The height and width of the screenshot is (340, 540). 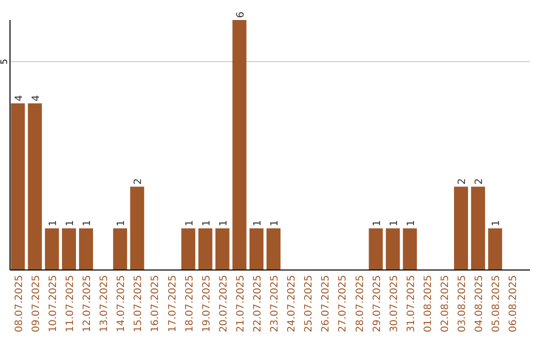 What do you see at coordinates (292, 303) in the screenshot?
I see `x-tick-label: 24.07.2025` at bounding box center [292, 303].